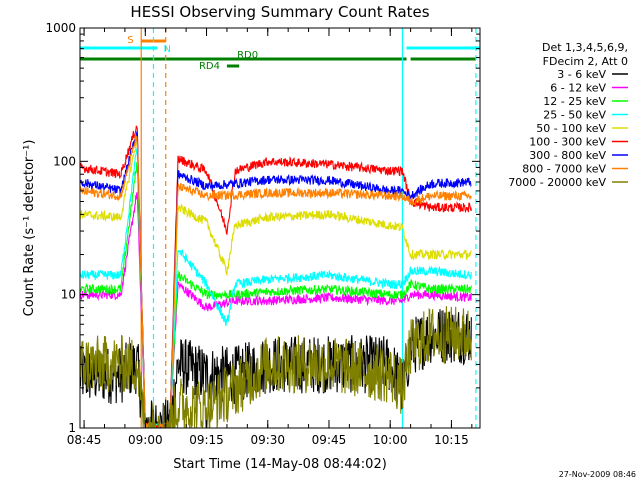 The width and height of the screenshot is (640, 480). I want to click on legend-entry-label: 50 - 100 keV, so click(571, 128).